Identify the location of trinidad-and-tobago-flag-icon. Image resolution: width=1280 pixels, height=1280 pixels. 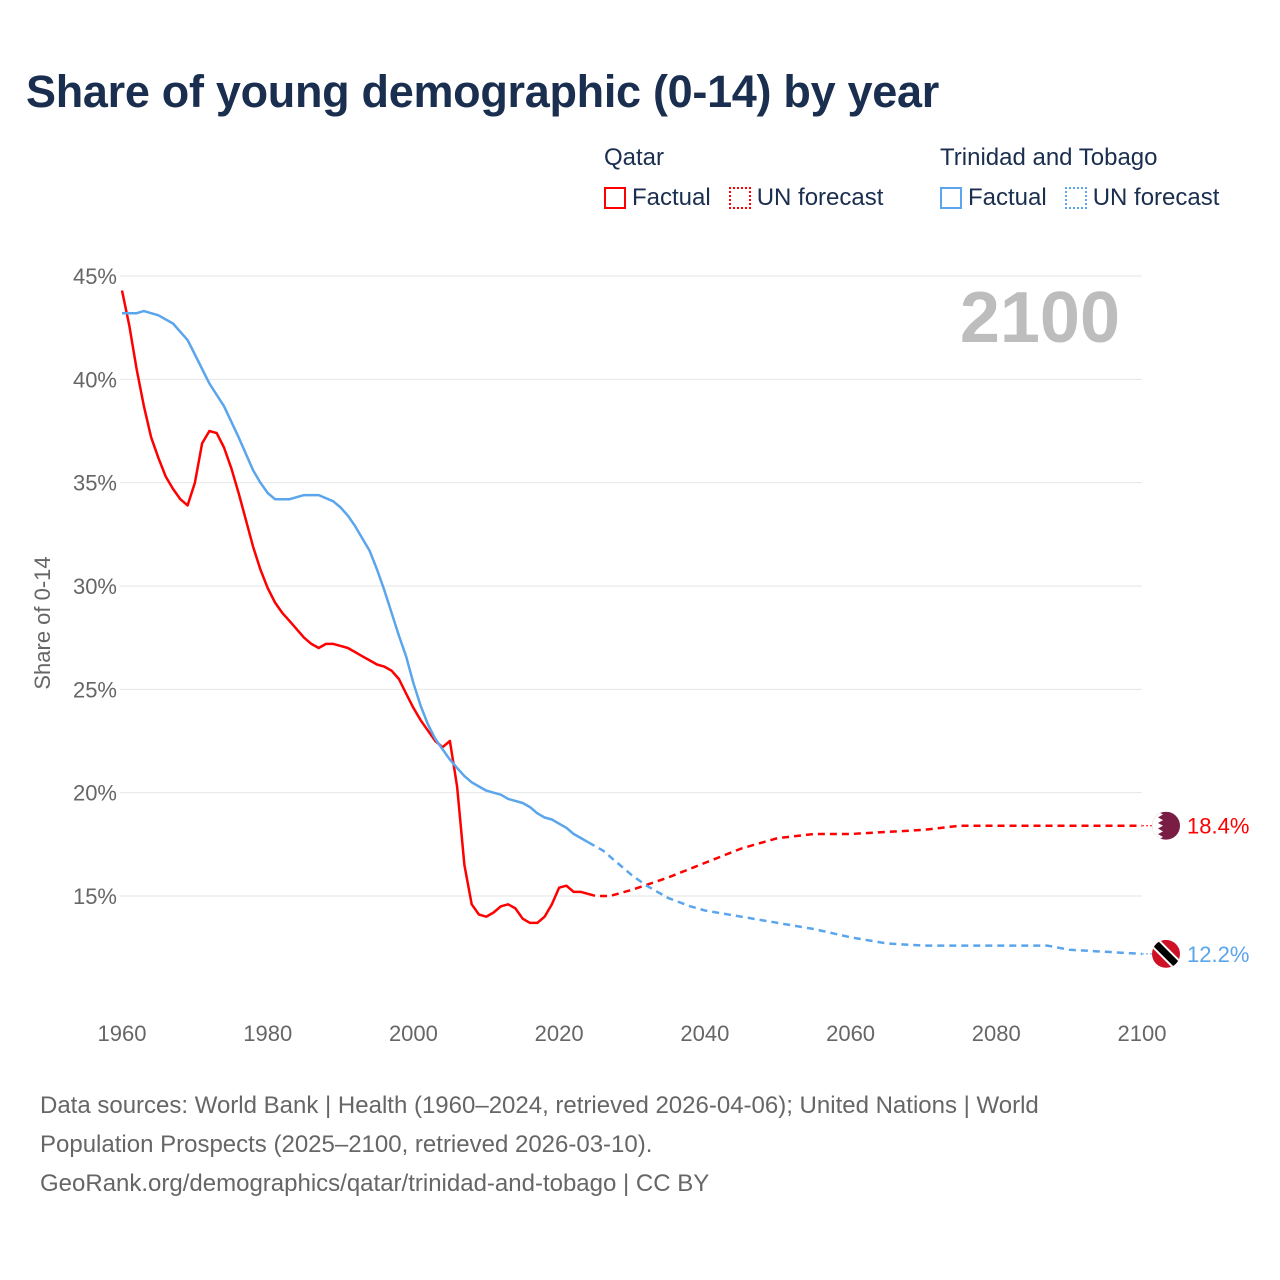
(1166, 953).